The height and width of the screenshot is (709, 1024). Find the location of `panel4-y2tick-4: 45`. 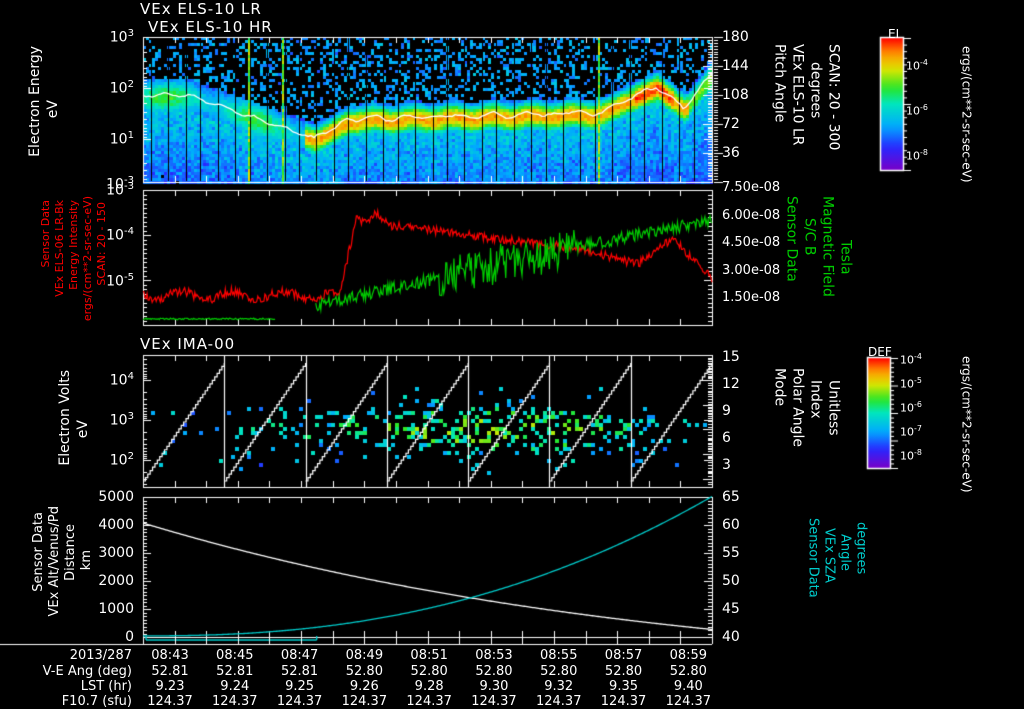

panel4-y2tick-4: 45 is located at coordinates (731, 609).